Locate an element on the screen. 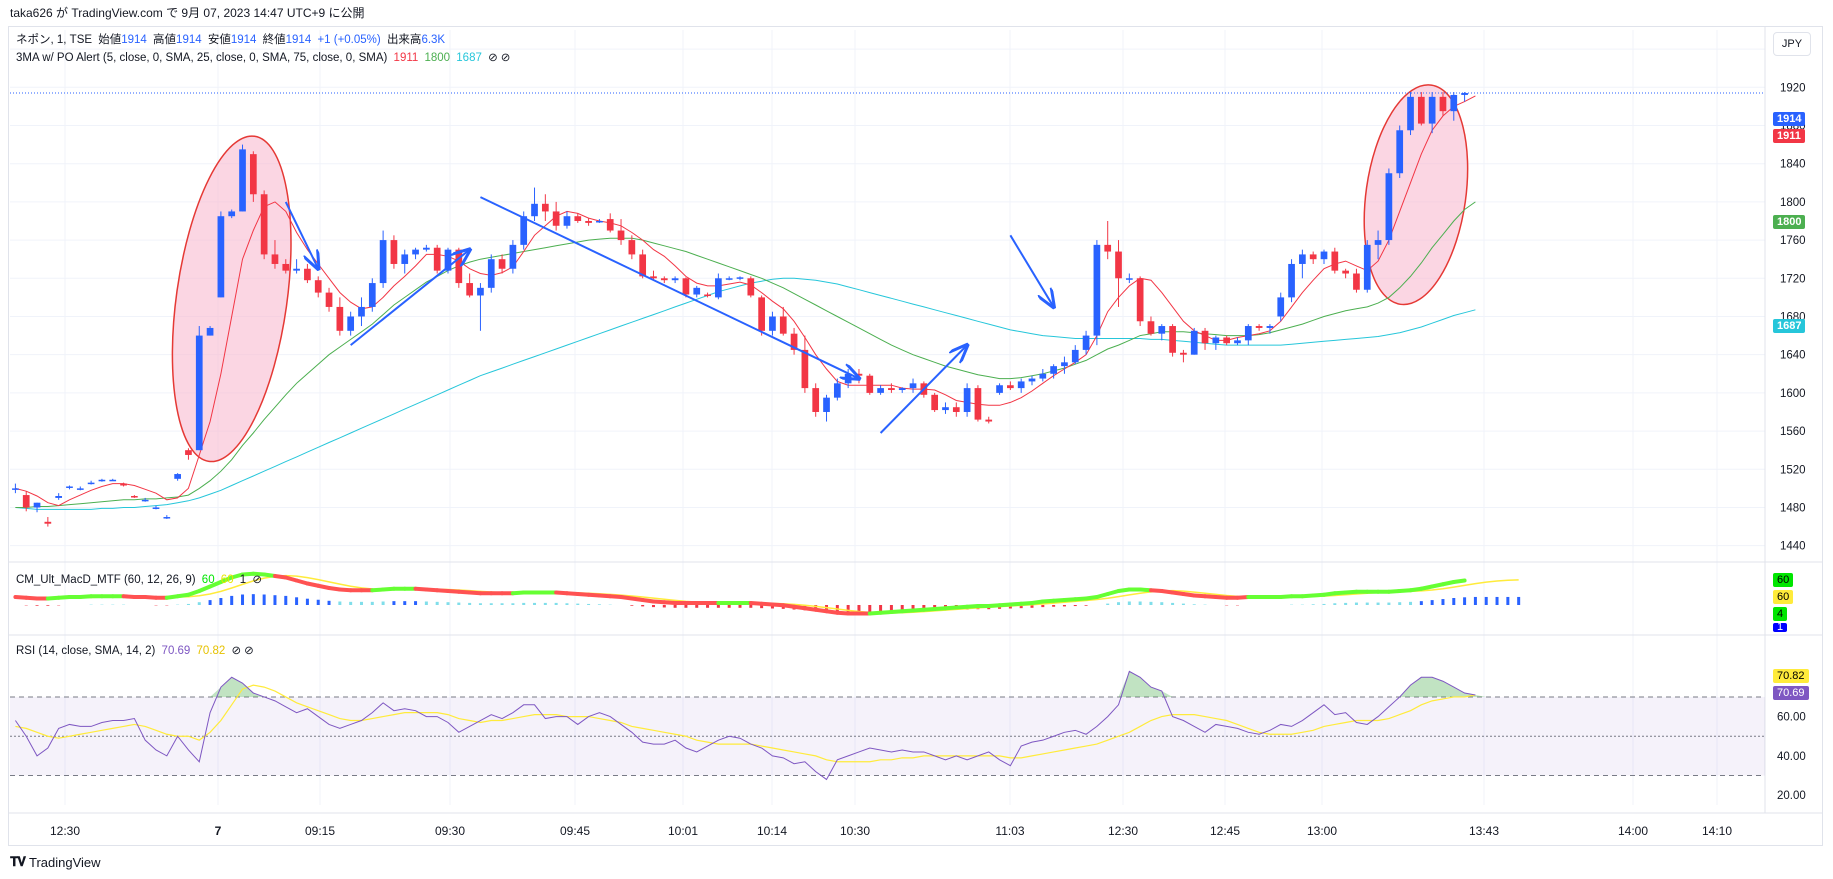 The width and height of the screenshot is (1833, 879). annotation-ellipse is located at coordinates (1416, 195).